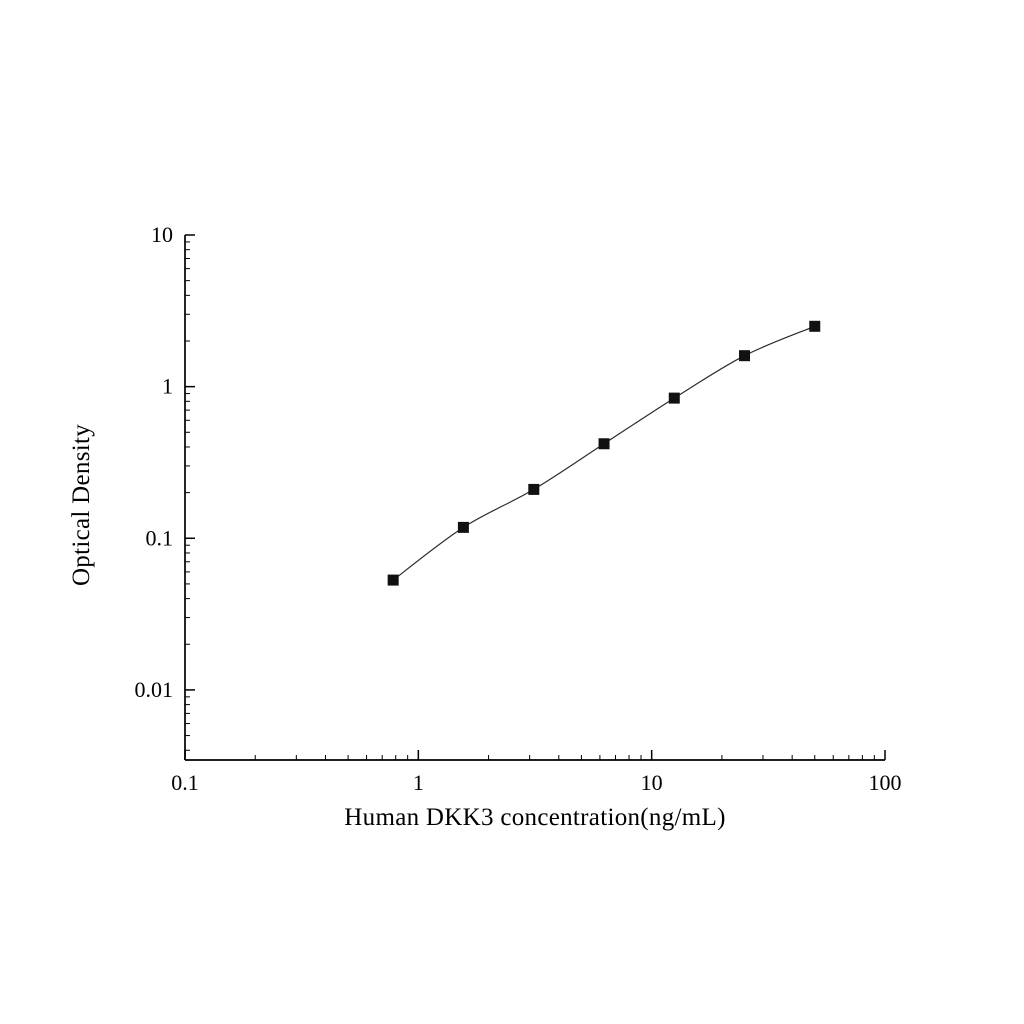 The image size is (1024, 1024). What do you see at coordinates (603, 453) in the screenshot?
I see `fit-curve` at bounding box center [603, 453].